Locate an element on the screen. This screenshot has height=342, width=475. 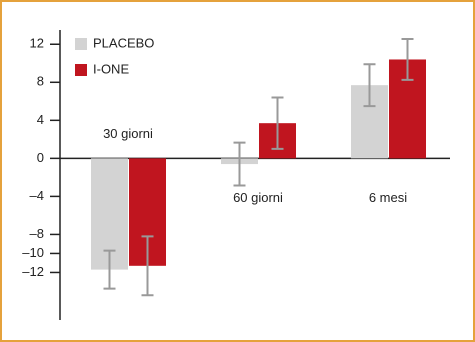
category-label: 30 giorni is located at coordinates (128, 133).